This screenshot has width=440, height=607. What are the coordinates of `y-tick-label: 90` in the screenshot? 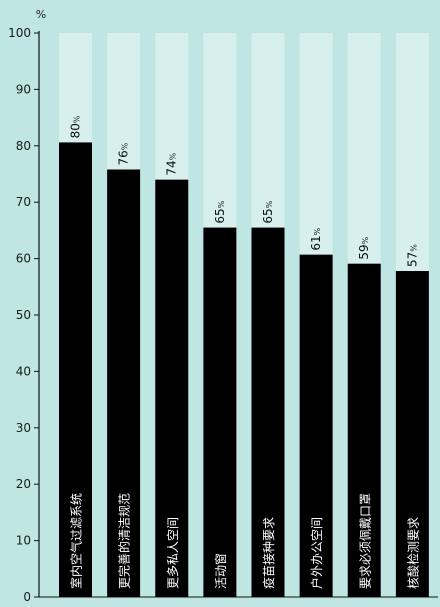 It's located at (23, 89).